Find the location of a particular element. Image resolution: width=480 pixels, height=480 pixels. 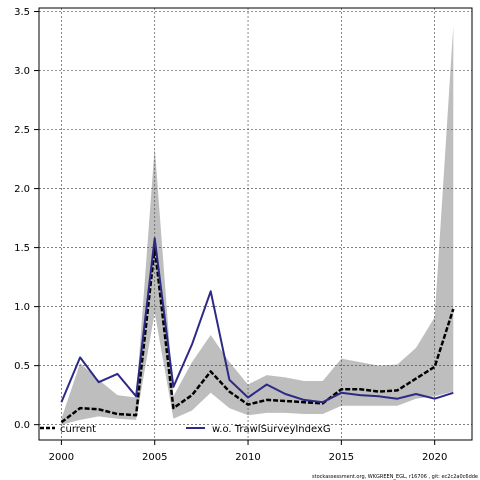

y-tick-label: 0.5 is located at coordinates (22, 366).